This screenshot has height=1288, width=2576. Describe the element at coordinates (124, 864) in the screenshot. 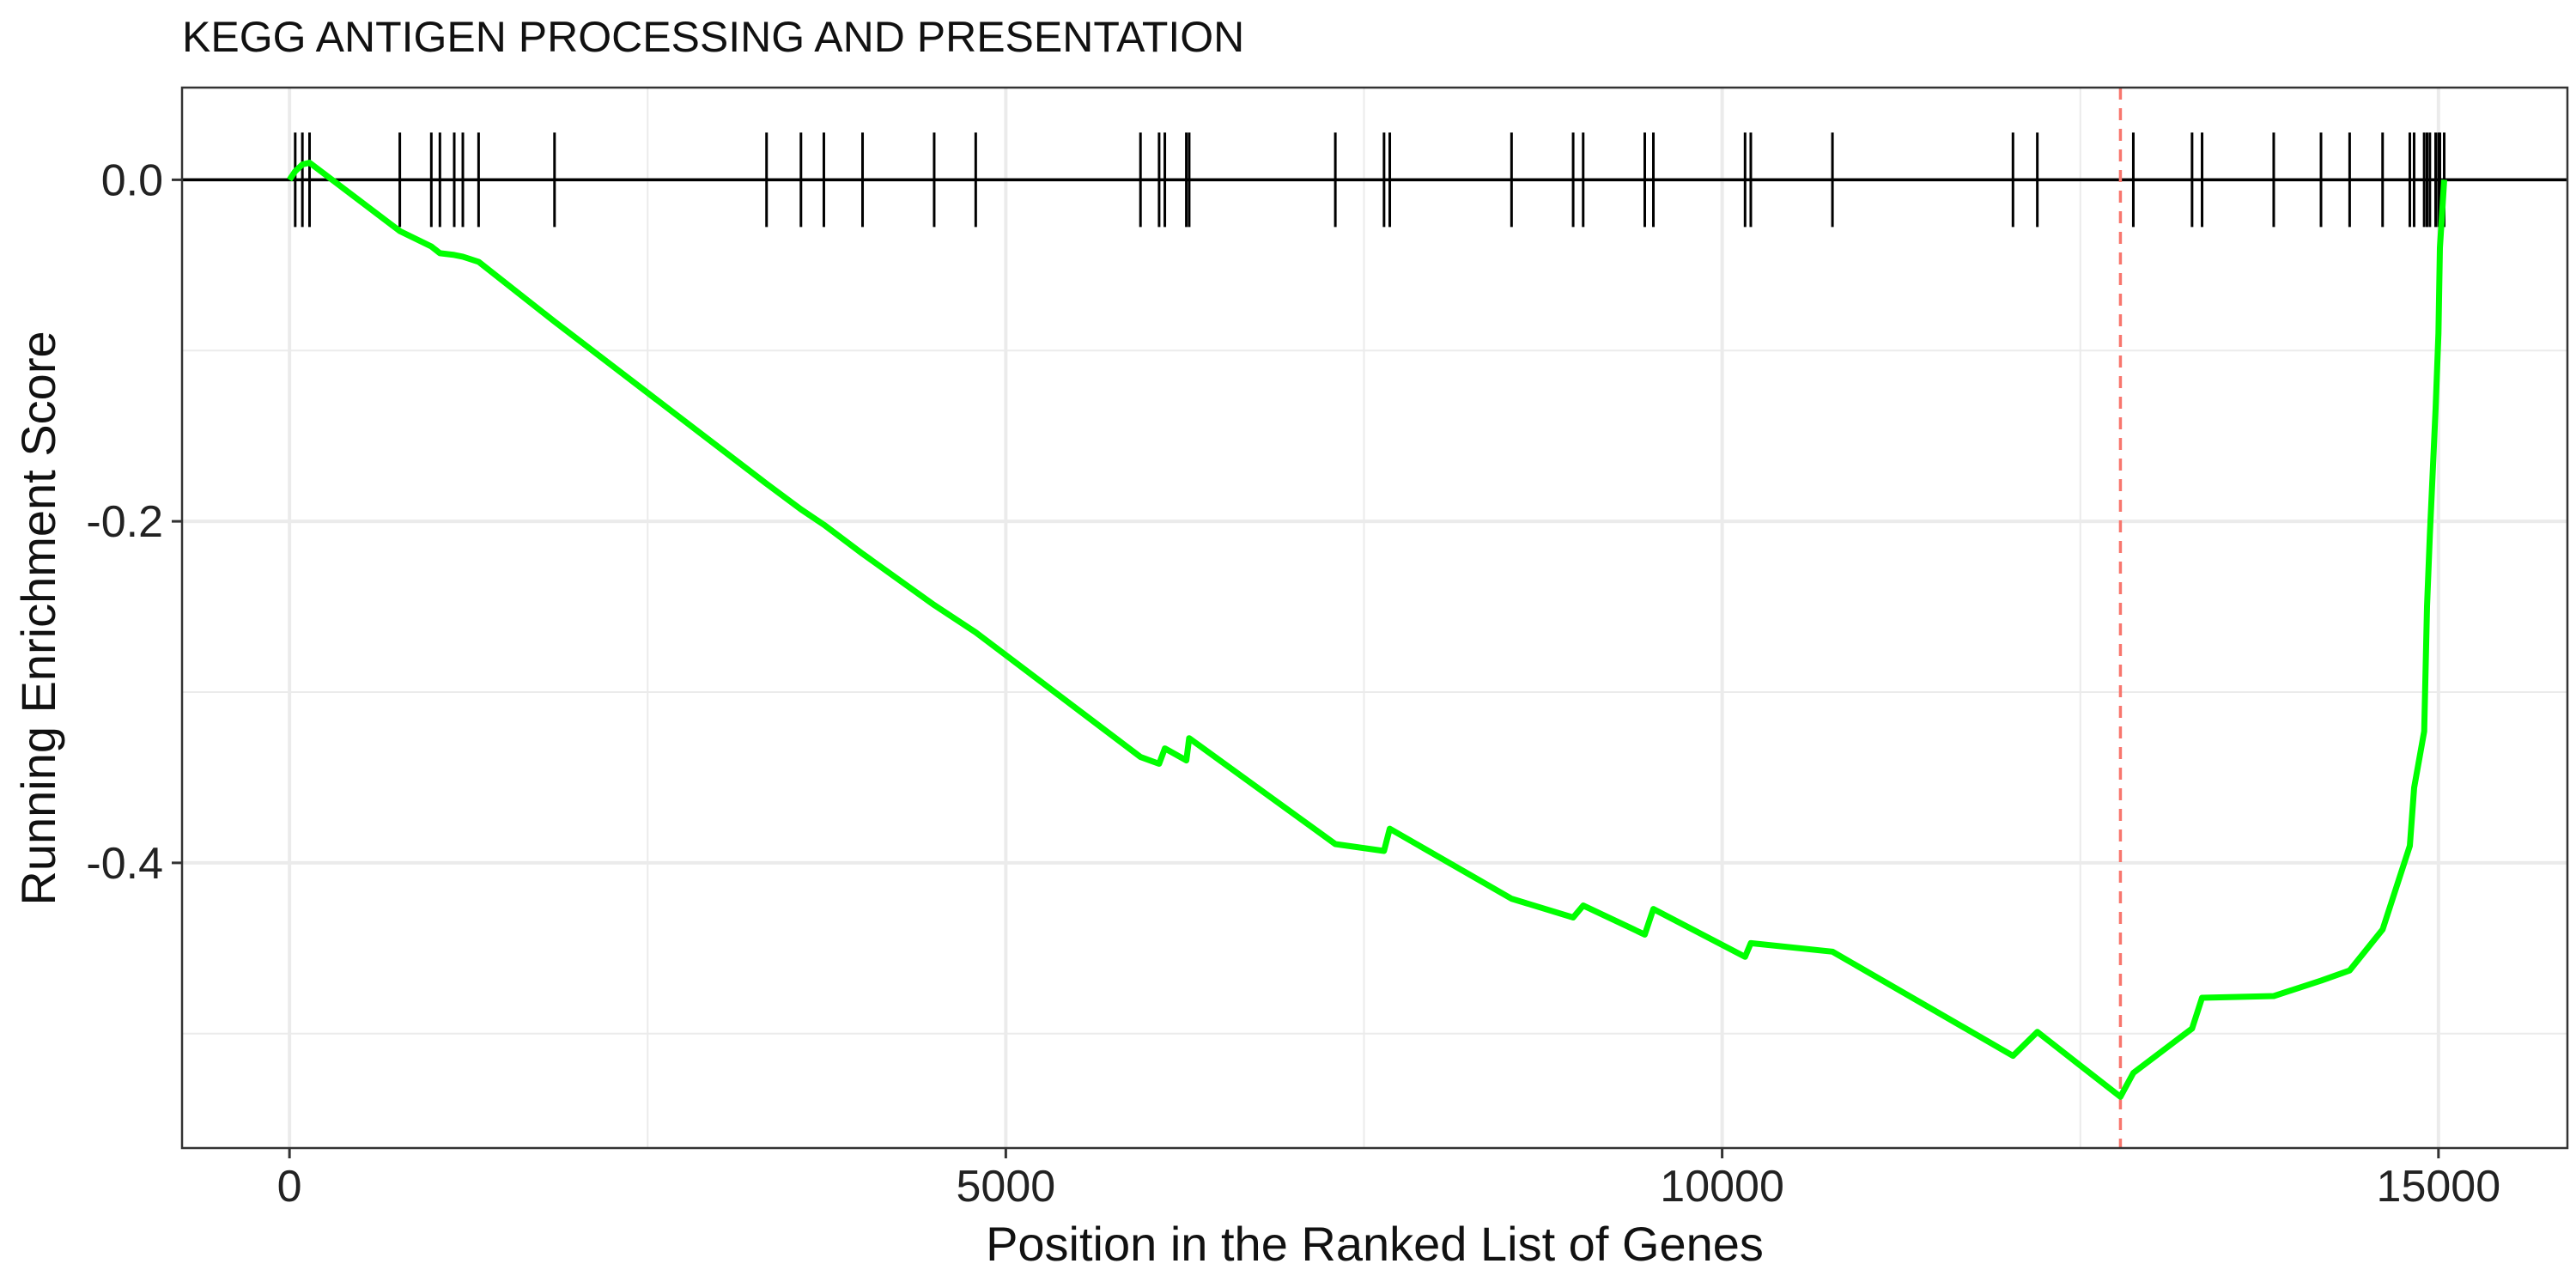

I see `y-tick-label: -0.4` at that location.